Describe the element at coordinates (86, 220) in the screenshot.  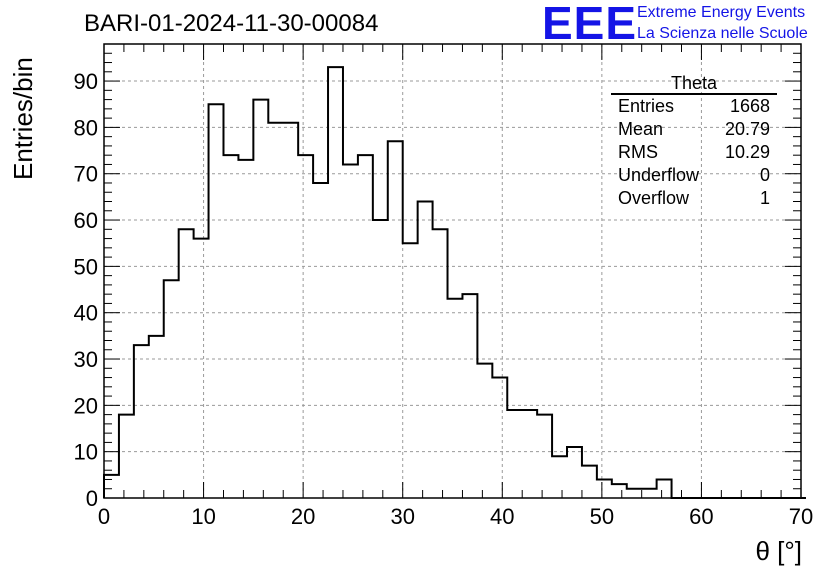
I see `y-tick-label: 60` at that location.